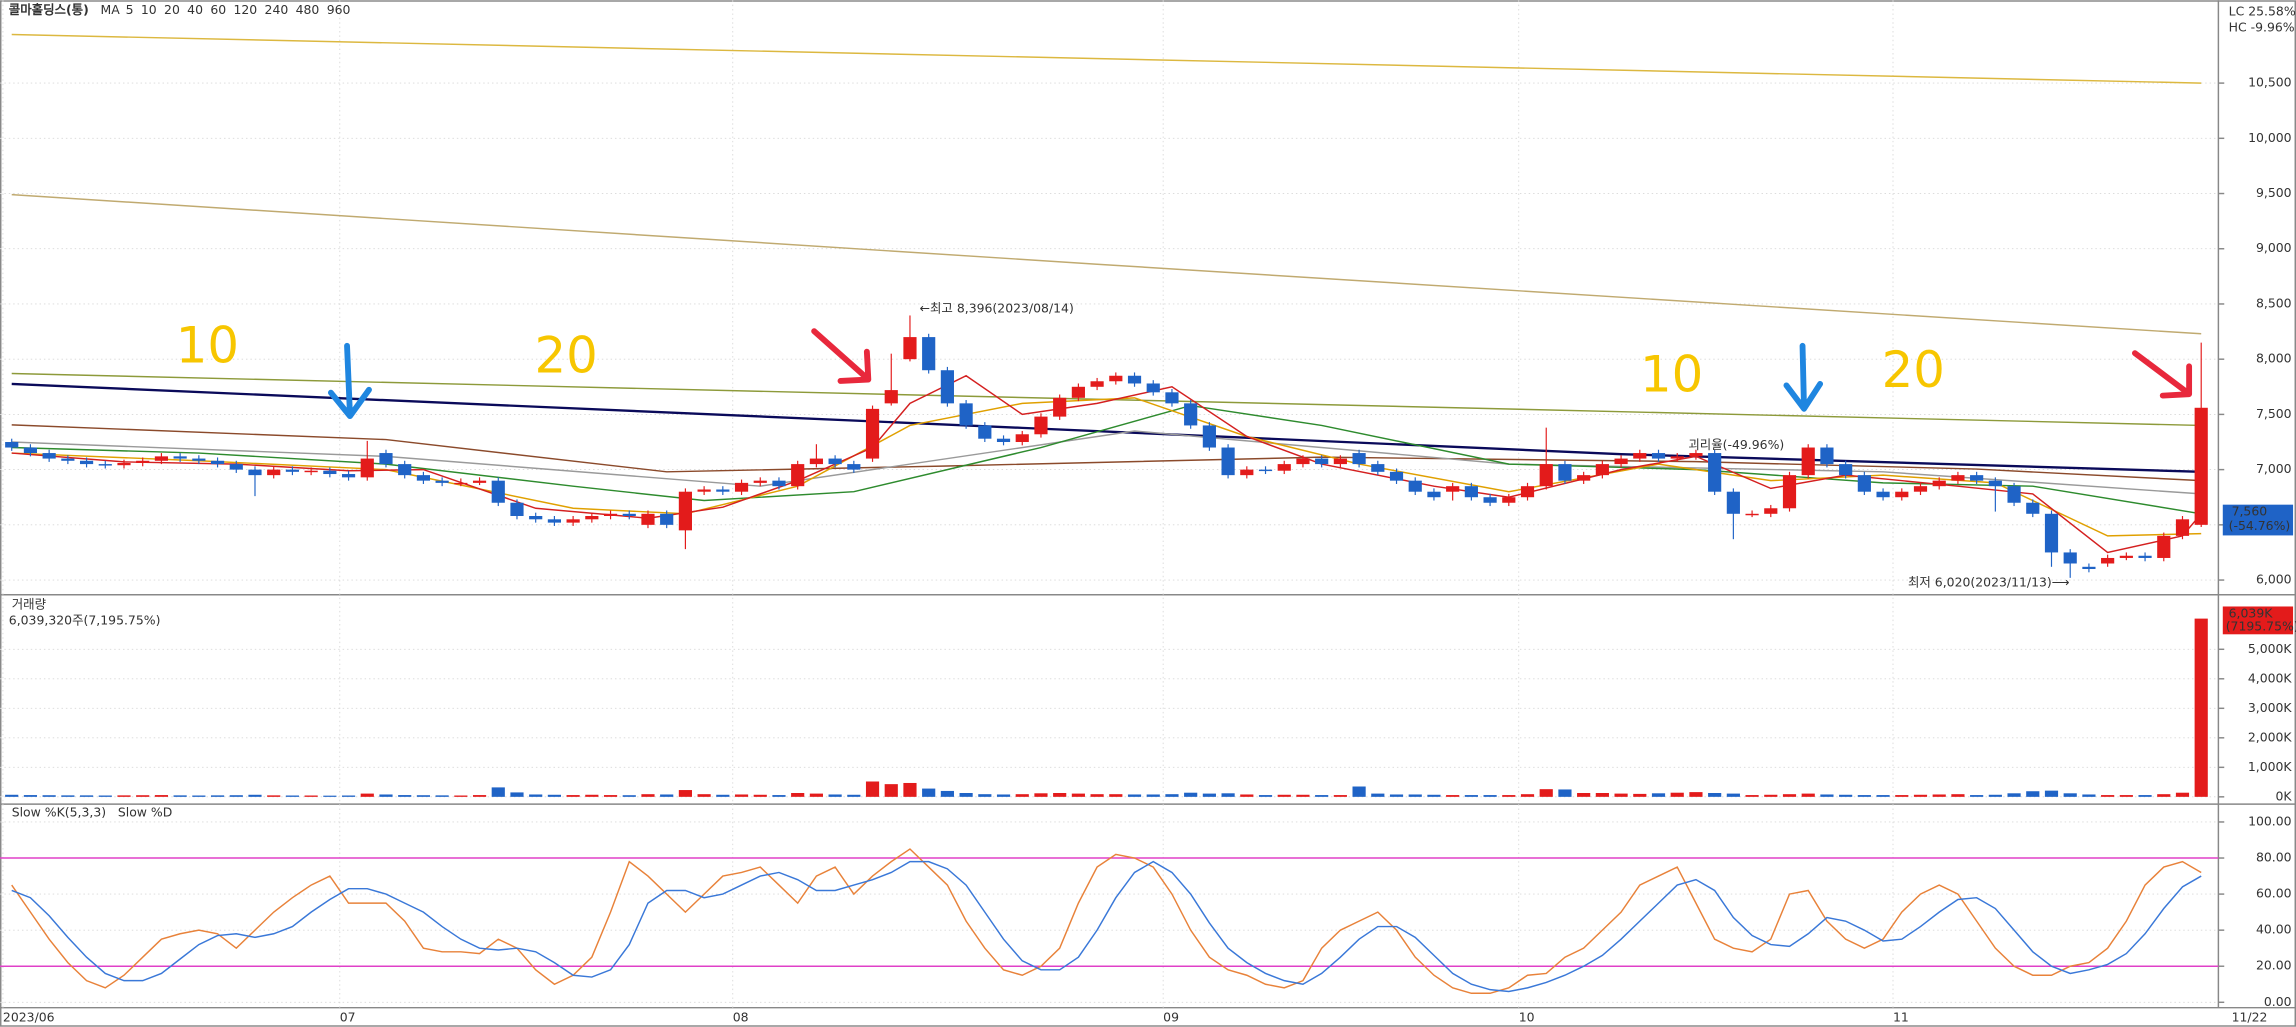  Describe the element at coordinates (2270, 82) in the screenshot. I see `y-tick-label: 10,500` at that location.